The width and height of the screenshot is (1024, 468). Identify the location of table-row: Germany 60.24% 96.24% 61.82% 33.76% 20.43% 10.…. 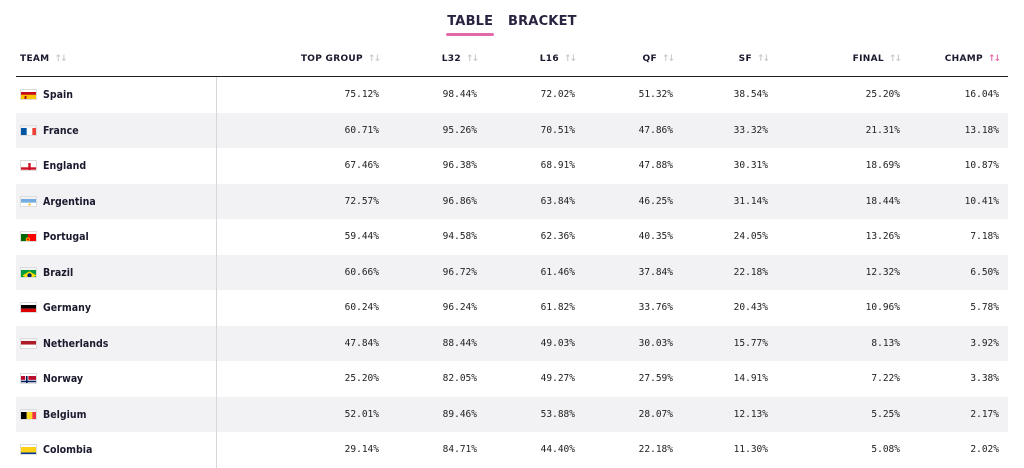
(512, 308).